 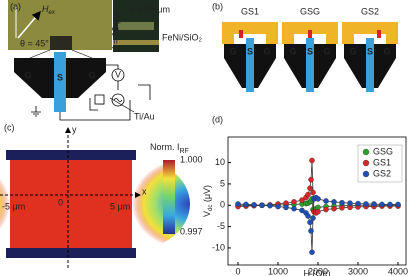 What do you see at coordinates (184, 151) in the screenshot?
I see `colorbar-title-sub: RF` at bounding box center [184, 151].